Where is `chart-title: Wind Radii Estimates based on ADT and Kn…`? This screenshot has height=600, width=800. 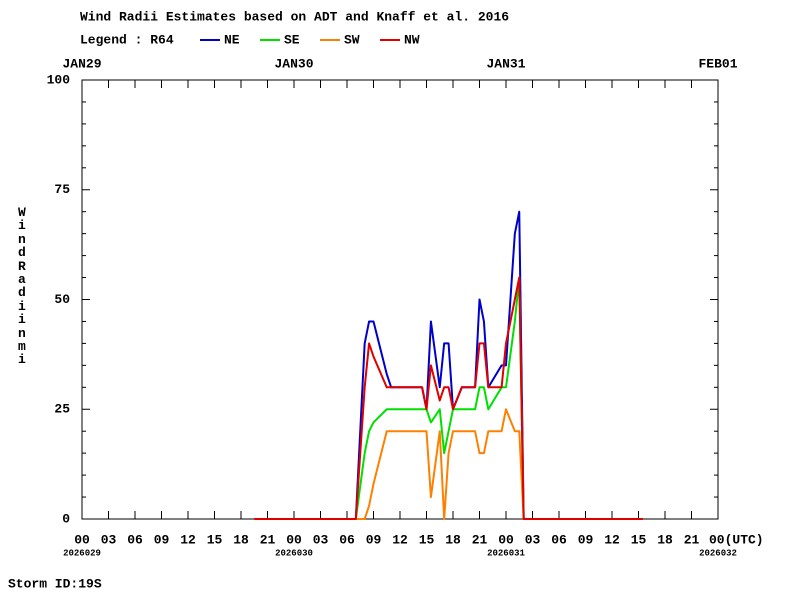 chart-title: Wind Radii Estimates based on ADT and Kn… is located at coordinates (294, 16).